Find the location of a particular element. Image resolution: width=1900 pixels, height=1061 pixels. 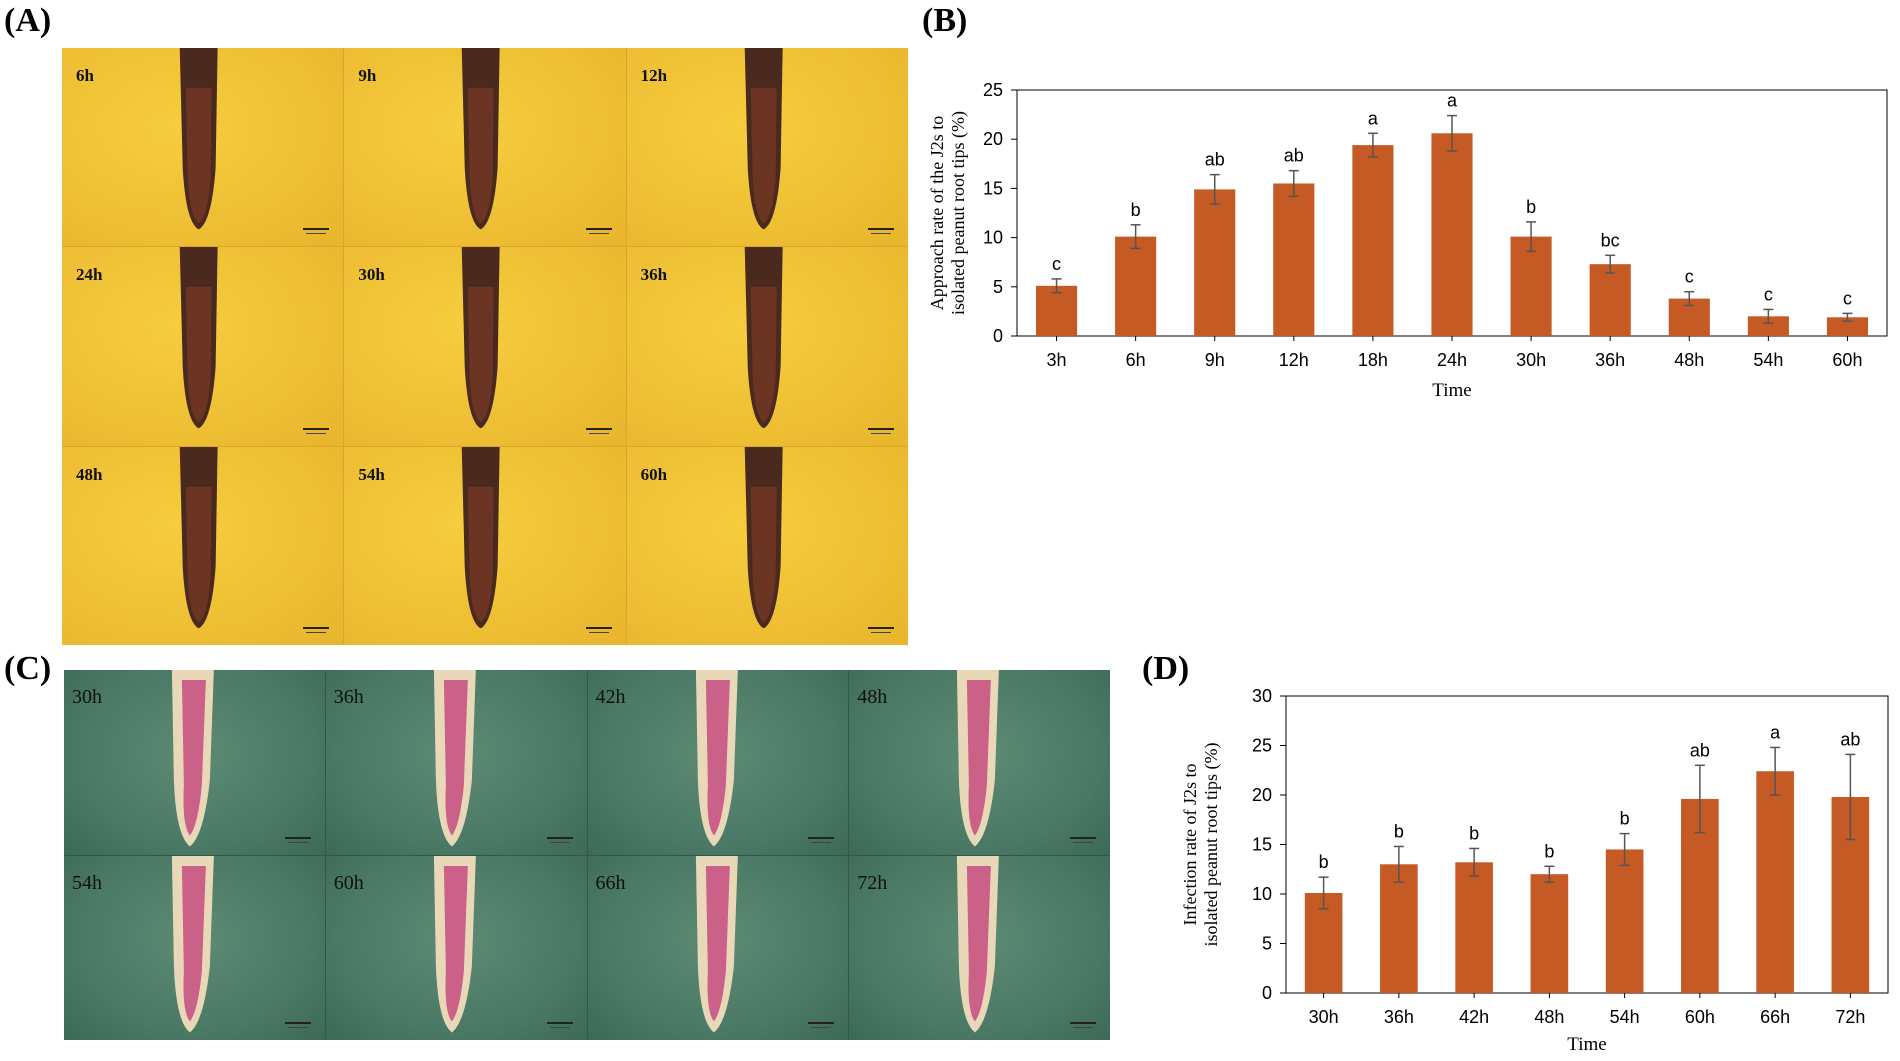

x-tick-label: 12h is located at coordinates (1294, 360).